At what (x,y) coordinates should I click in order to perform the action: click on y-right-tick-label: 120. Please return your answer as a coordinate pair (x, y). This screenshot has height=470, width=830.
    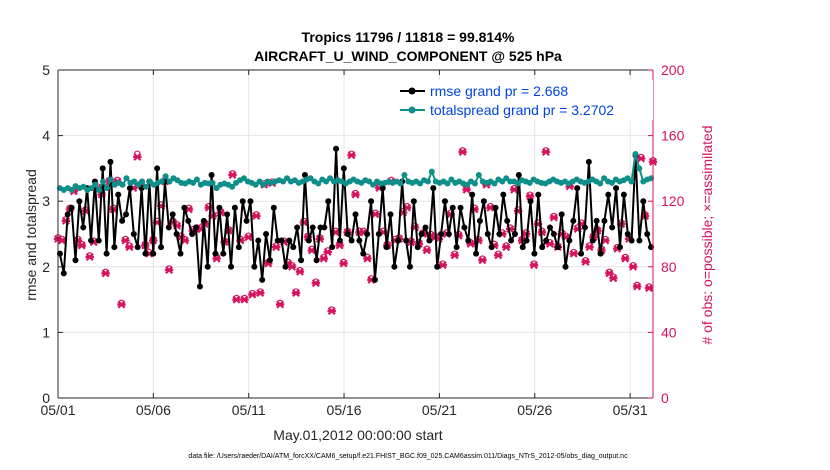
    Looking at the image, I should click on (673, 201).